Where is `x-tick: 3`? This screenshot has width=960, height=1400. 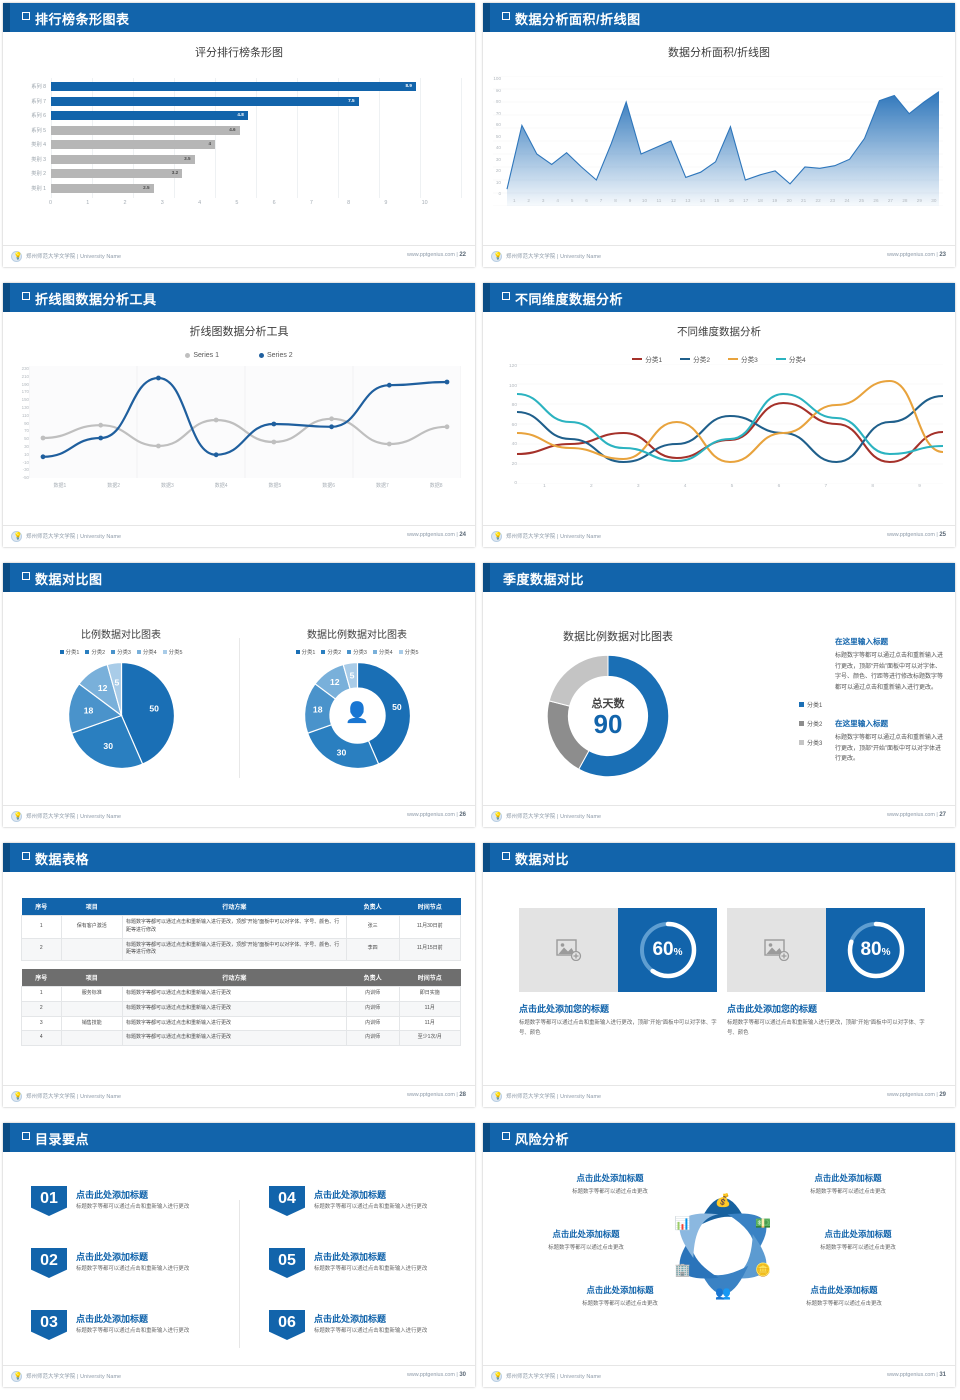
x-tick: 3 is located at coordinates (162, 203).